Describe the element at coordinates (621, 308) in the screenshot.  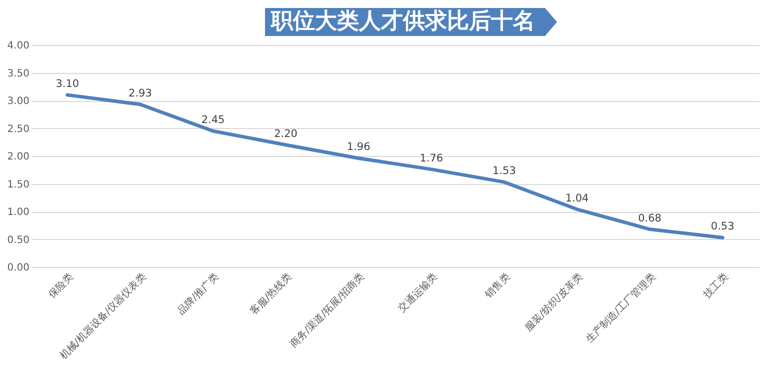
I see `x-tick-label: 生产制造/工厂管理类` at that location.